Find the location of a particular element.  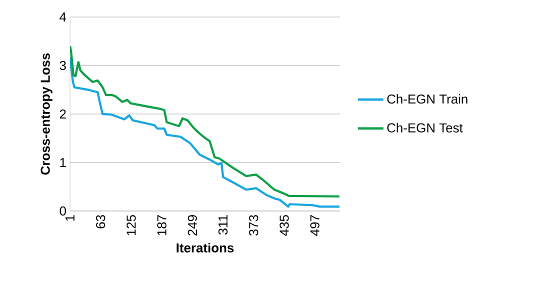

x-tick-label: 311 is located at coordinates (223, 225).